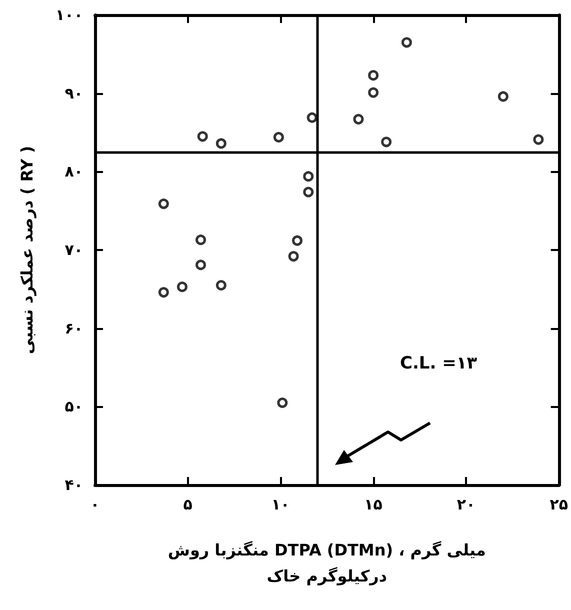 This screenshot has height=610, width=571. Describe the element at coordinates (27, 250) in the screenshot. I see `y-axis-title: درصد عملکرد نسبی ( RY )` at that location.